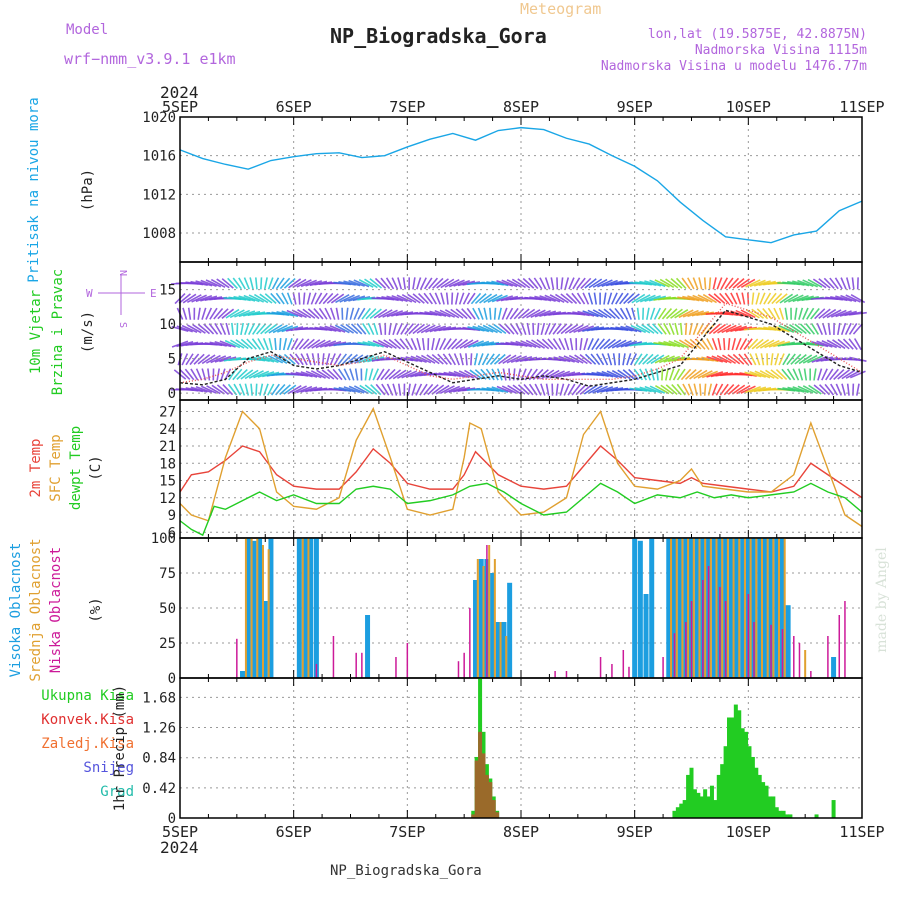  Describe the element at coordinates (159, 759) in the screenshot. I see `y-tick-label: 0.84` at that location.